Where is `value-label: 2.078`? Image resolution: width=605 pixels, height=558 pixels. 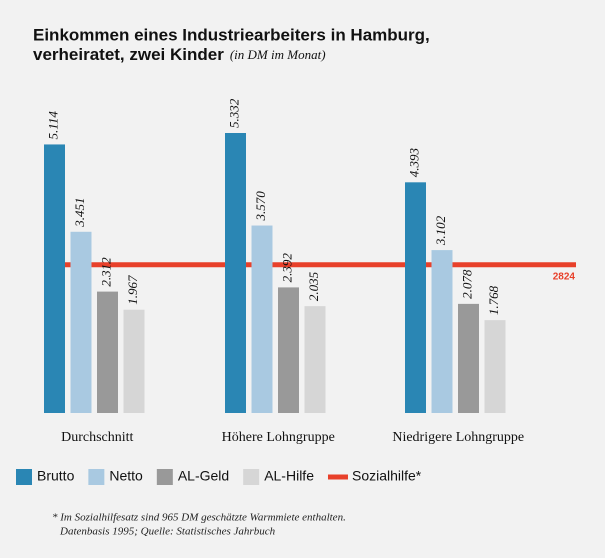 value-label: 2.078 is located at coordinates (466, 284).